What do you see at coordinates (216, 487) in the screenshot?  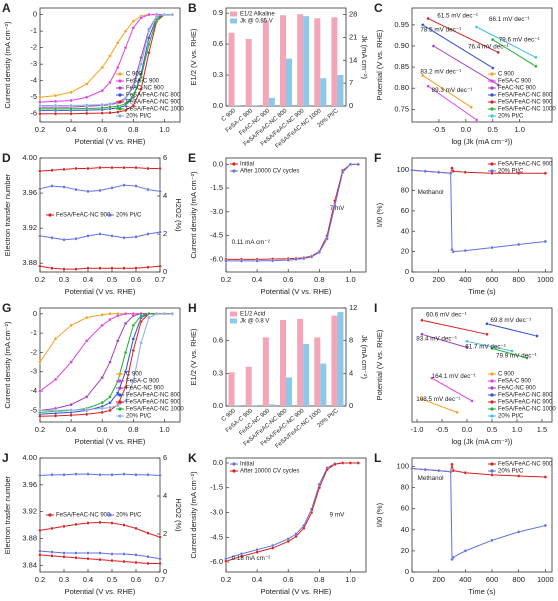 I see `y-tick-label: -1.5` at bounding box center [216, 487].